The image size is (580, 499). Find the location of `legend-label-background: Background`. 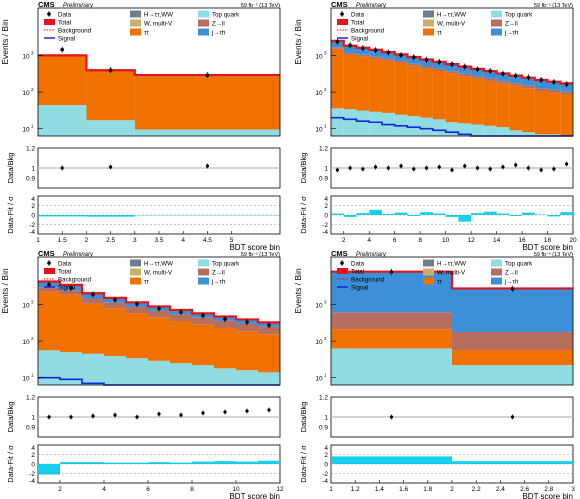

legend-label-background: Background is located at coordinates (368, 280).